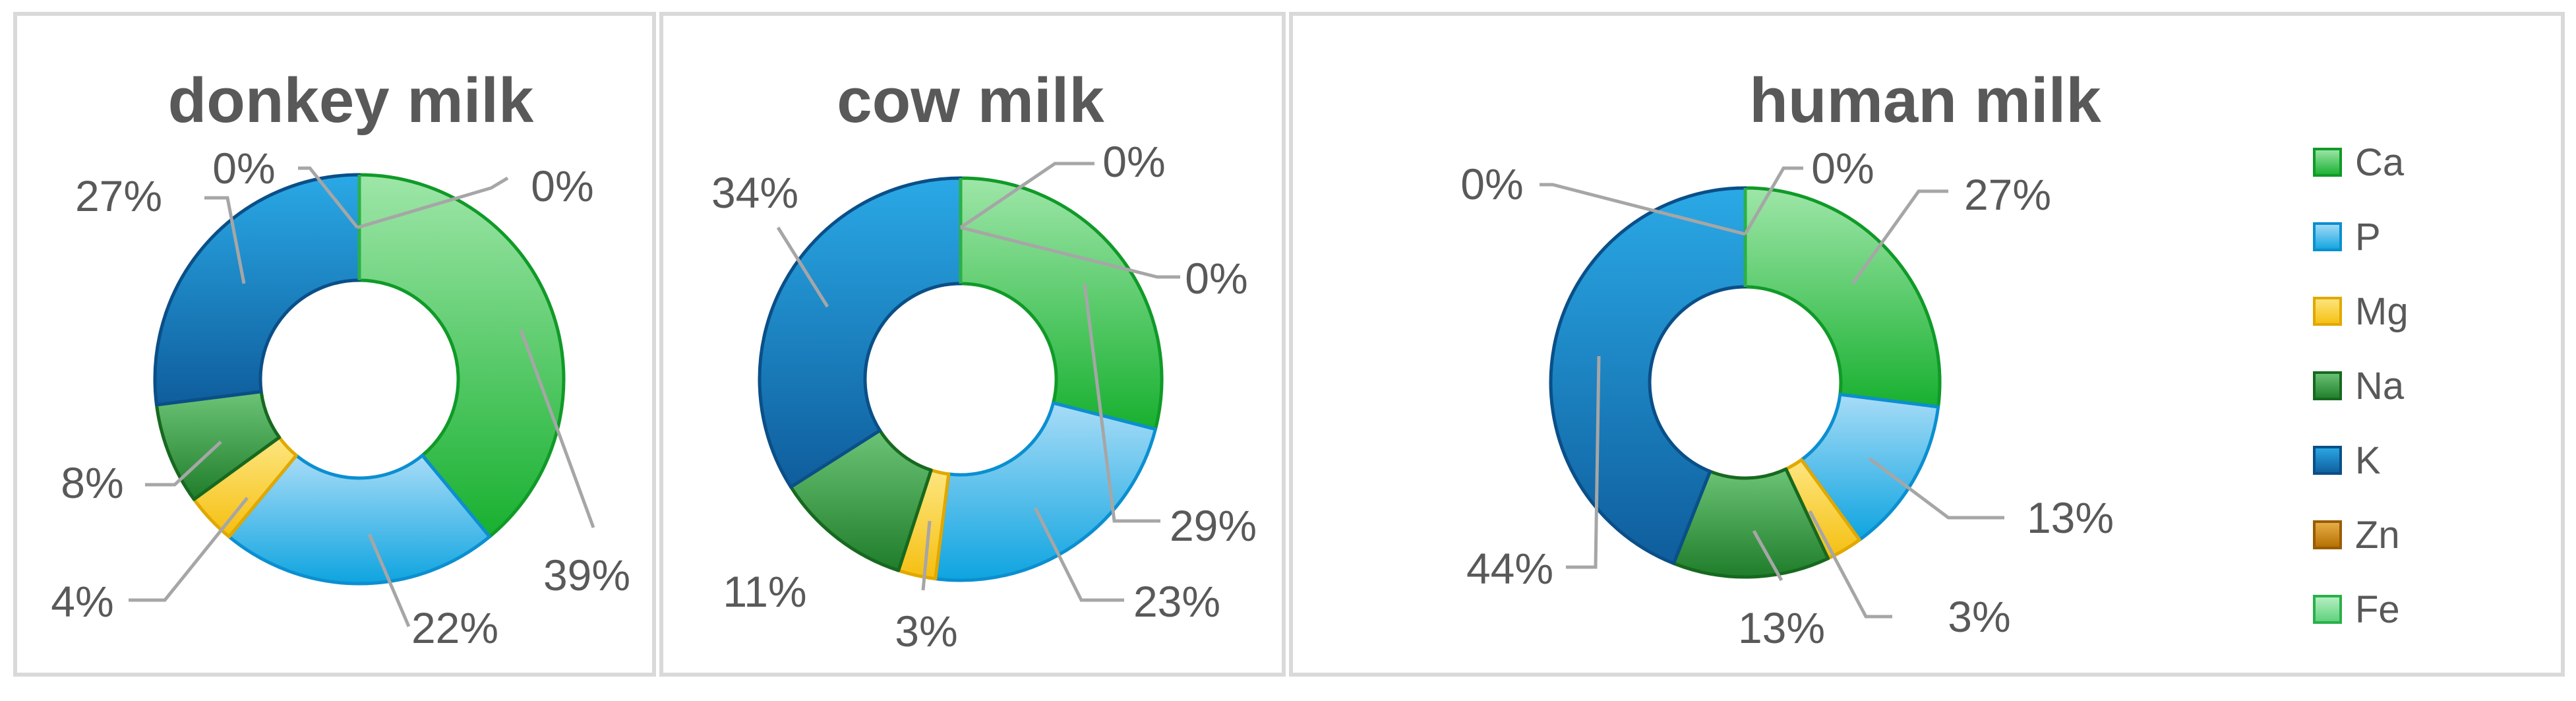  I want to click on chart-title-cow-milk: cow milk, so click(971, 100).